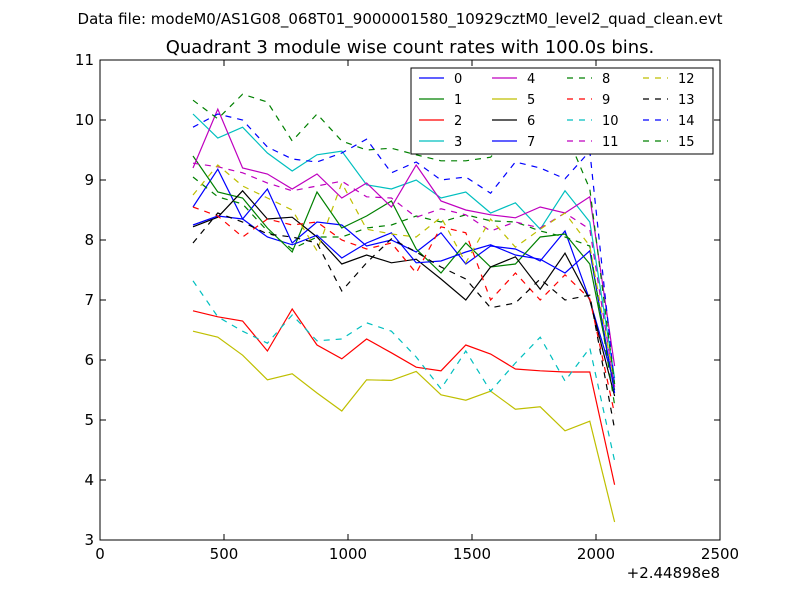  What do you see at coordinates (458, 79) in the screenshot?
I see `legend-label-0: 0` at bounding box center [458, 79].